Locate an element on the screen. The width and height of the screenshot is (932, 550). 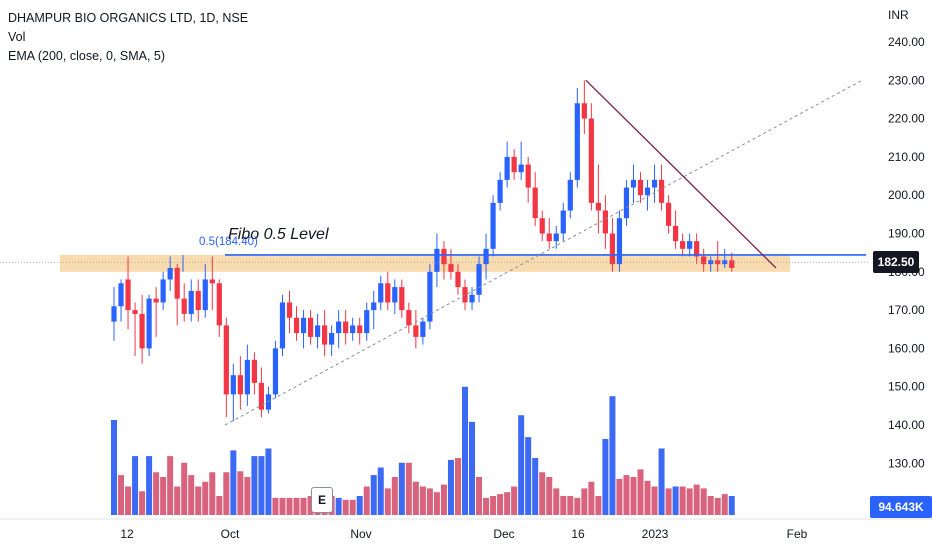
y-axis-tick-label: 240.00 is located at coordinates (906, 42).